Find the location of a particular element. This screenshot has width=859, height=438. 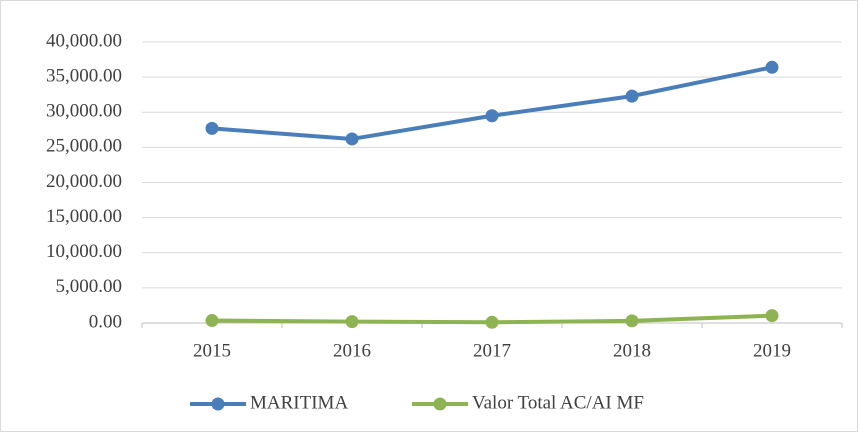

y-tick-label: 5,000.00 is located at coordinates (89, 286).